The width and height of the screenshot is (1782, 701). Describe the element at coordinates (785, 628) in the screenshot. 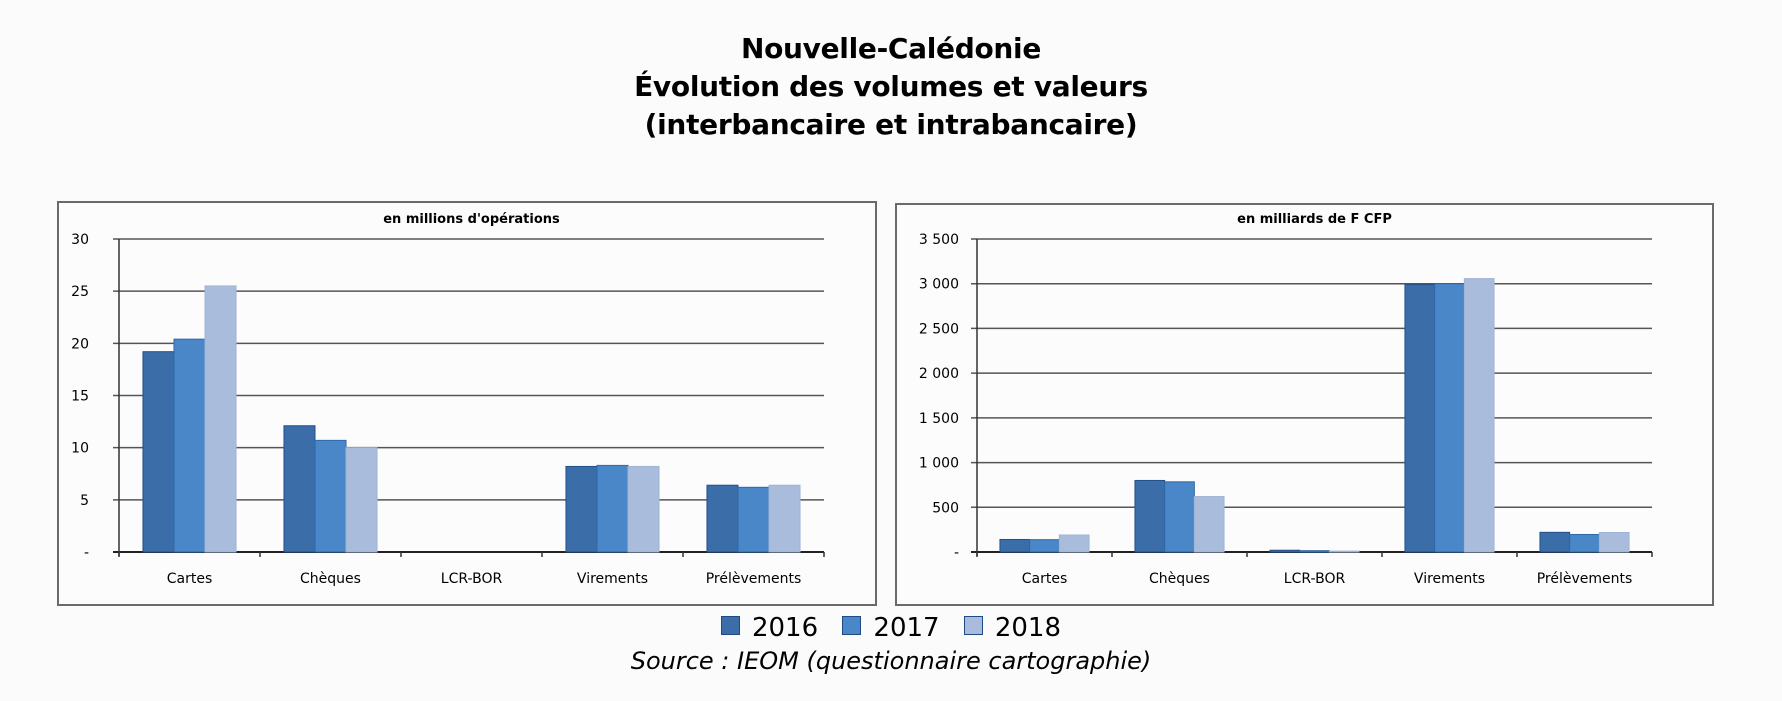

I see `legend-label-2016: 2016` at that location.